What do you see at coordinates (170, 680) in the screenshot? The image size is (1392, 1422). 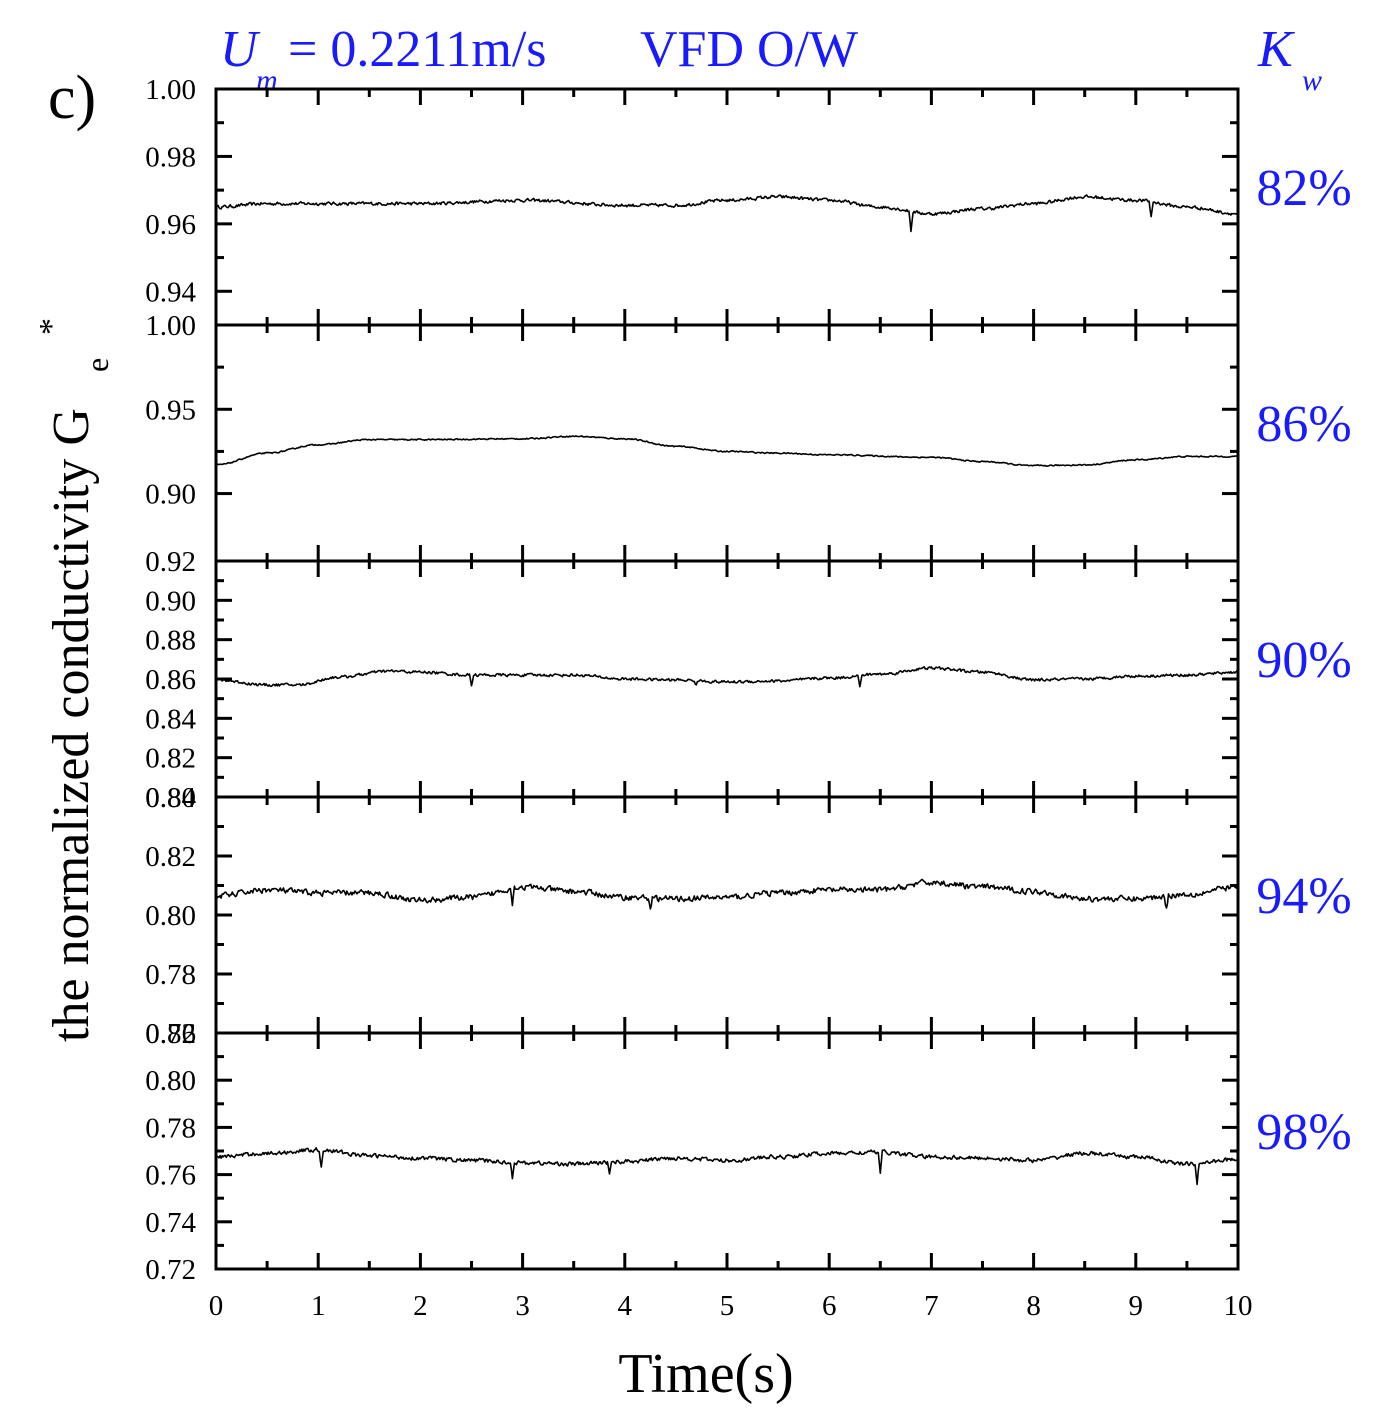 I see `y-tick-label: 0.86` at bounding box center [170, 680].